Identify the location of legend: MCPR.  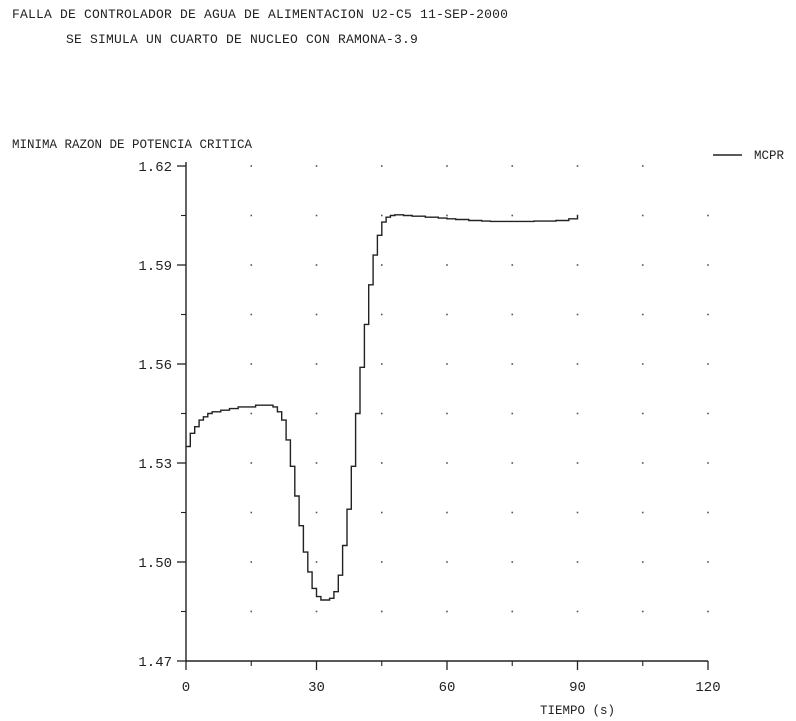
(749, 156).